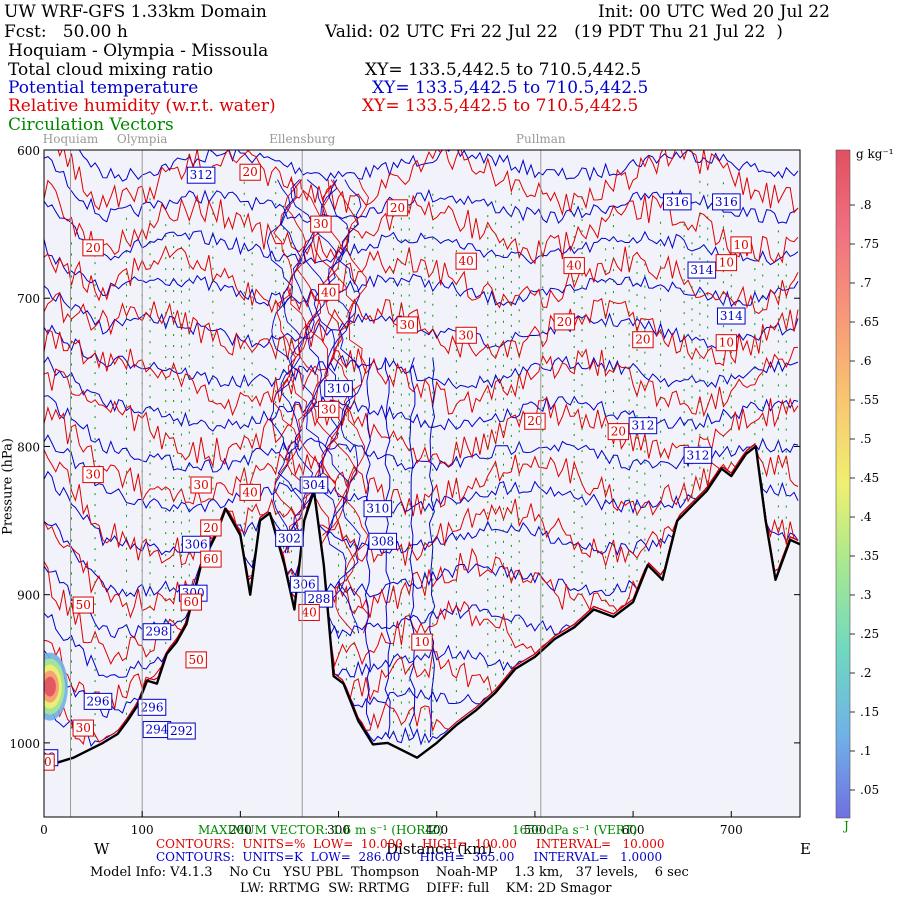 Image resolution: width=900 pixels, height=900 pixels. Describe the element at coordinates (865, 673) in the screenshot. I see `colorbar-tick-label: .2` at that location.